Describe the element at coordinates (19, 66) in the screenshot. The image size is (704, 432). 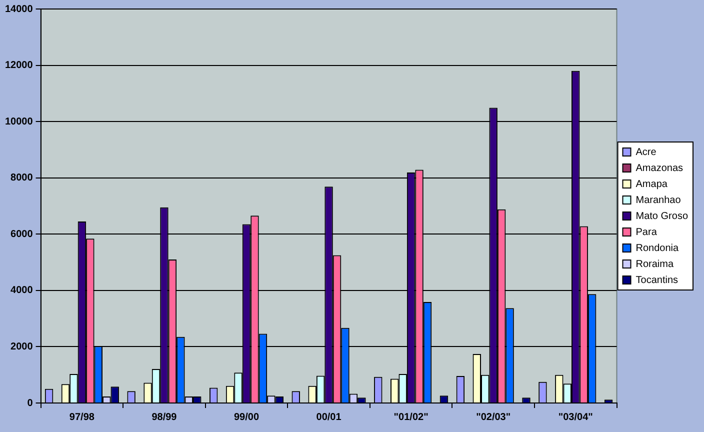
I see `y-tick-label: 12000` at that location.